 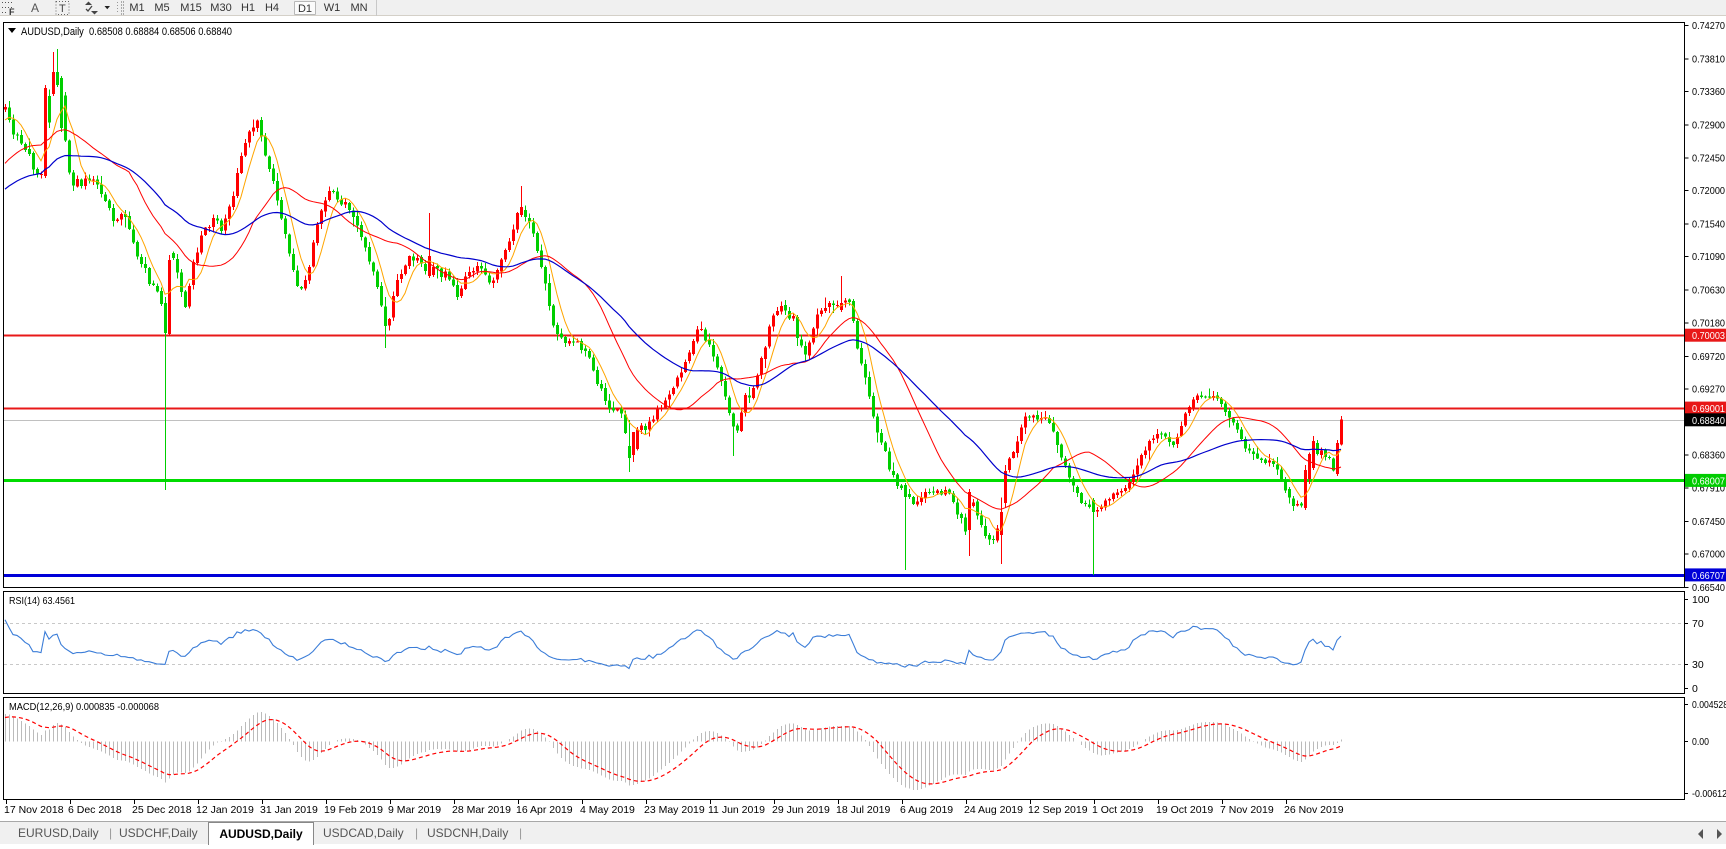 I want to click on svg-text: F, so click(x=12, y=11).